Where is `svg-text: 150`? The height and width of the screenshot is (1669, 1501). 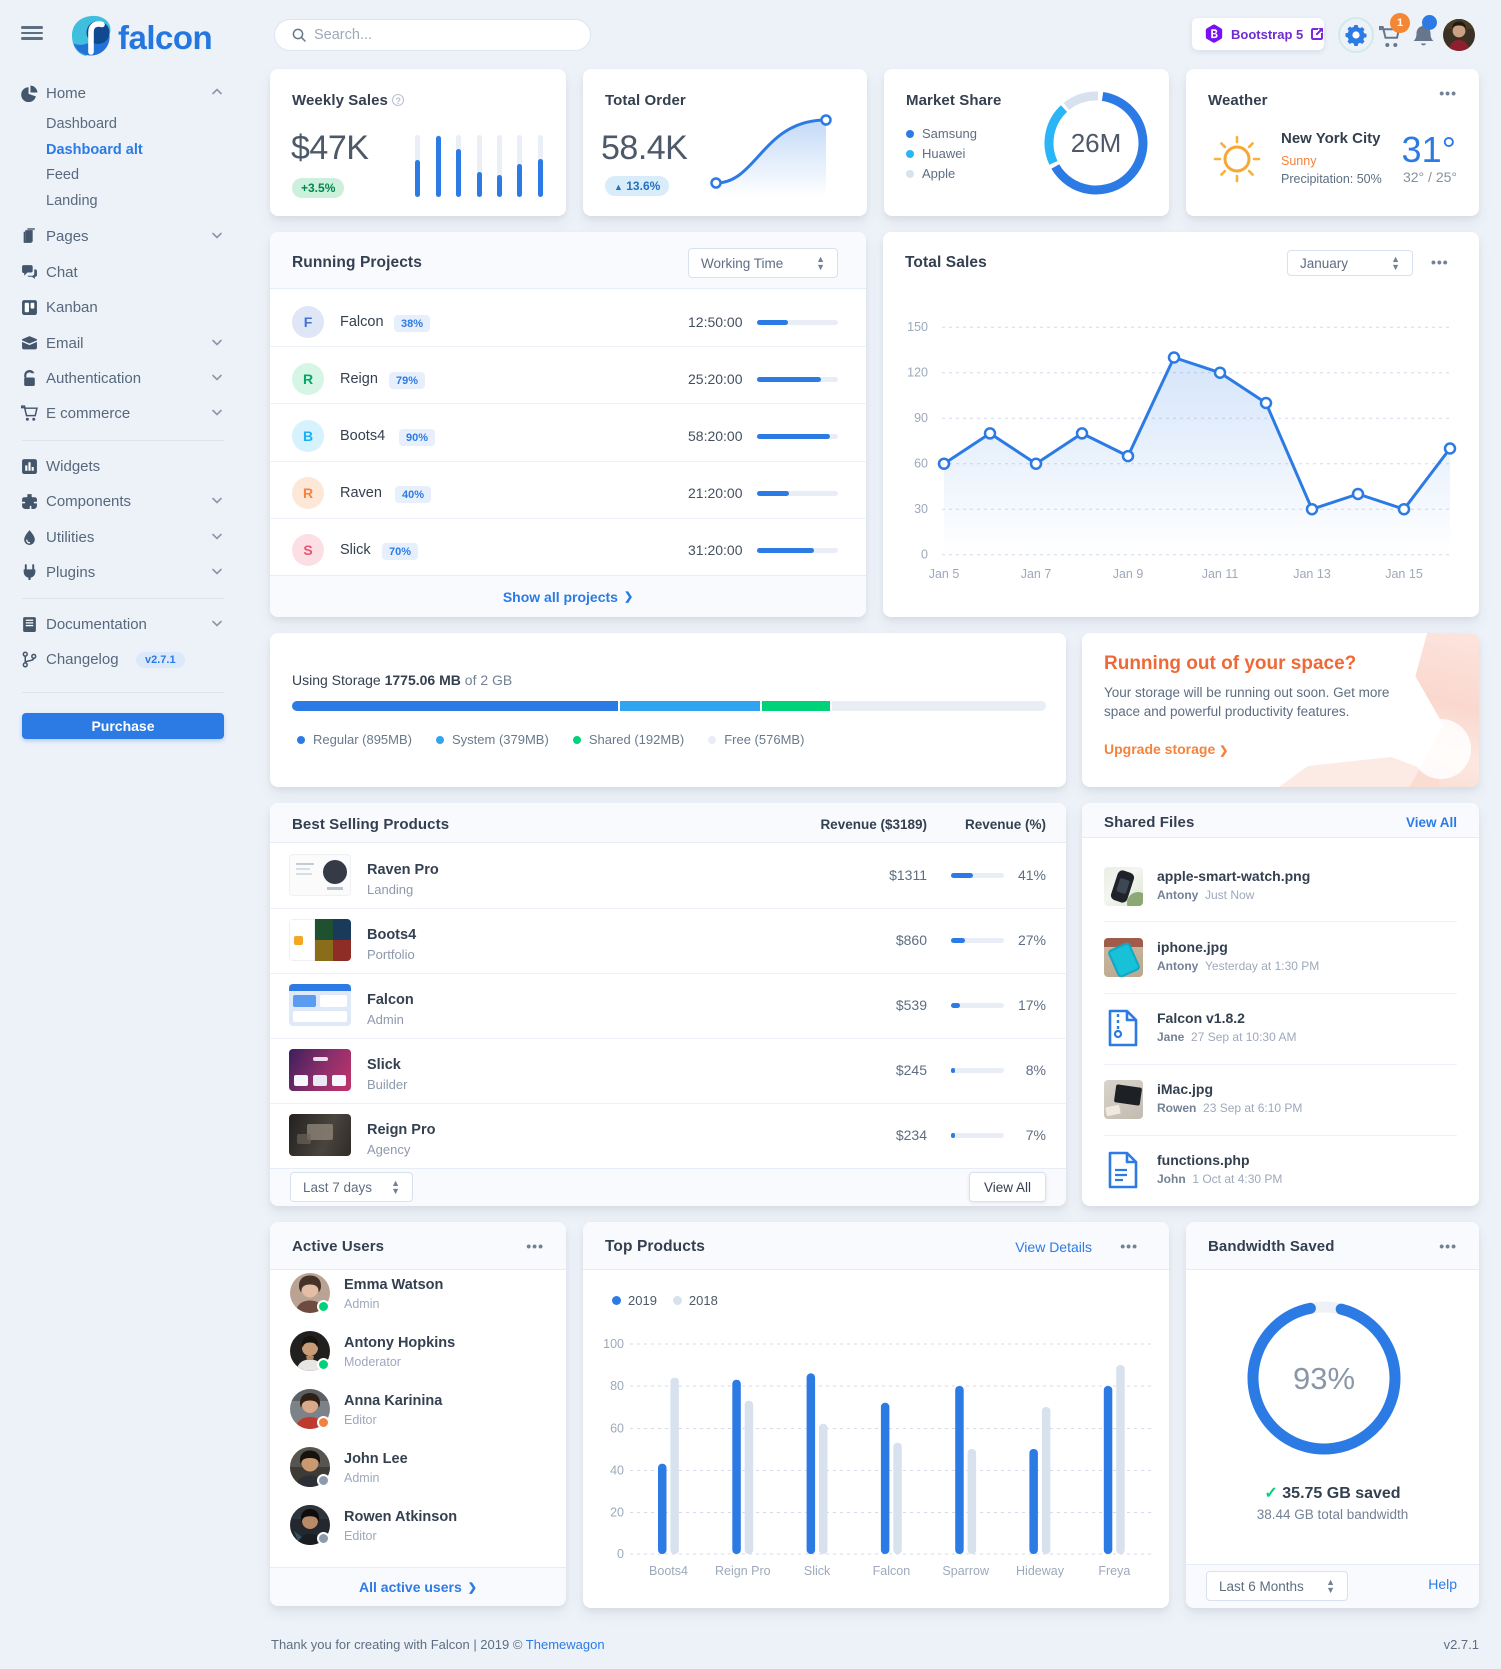 svg-text: 150 is located at coordinates (917, 327).